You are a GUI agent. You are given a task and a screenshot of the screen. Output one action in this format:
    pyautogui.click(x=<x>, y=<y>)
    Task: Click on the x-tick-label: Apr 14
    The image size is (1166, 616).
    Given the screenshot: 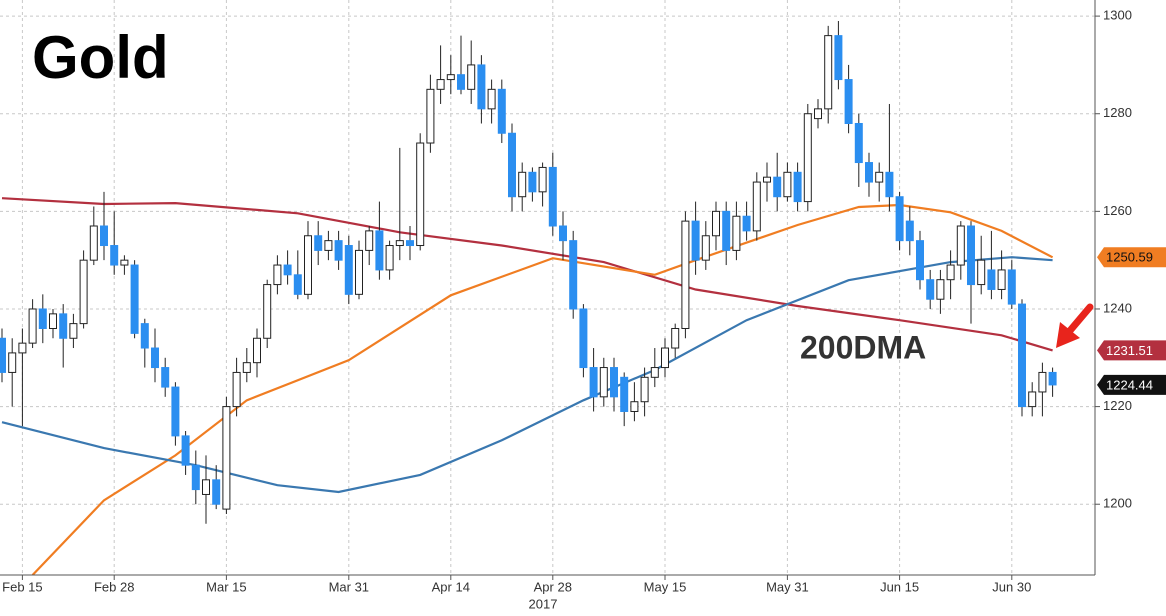 What is the action you would take?
    pyautogui.click(x=451, y=586)
    